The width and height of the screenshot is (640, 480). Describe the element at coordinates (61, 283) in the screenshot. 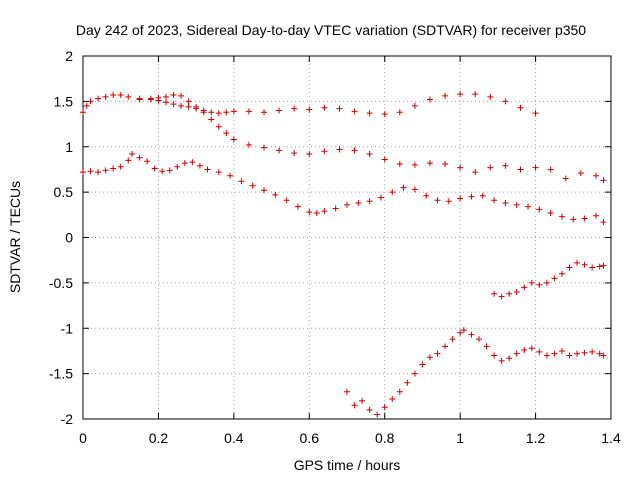

I see `y-tick-label: -0.5` at that location.